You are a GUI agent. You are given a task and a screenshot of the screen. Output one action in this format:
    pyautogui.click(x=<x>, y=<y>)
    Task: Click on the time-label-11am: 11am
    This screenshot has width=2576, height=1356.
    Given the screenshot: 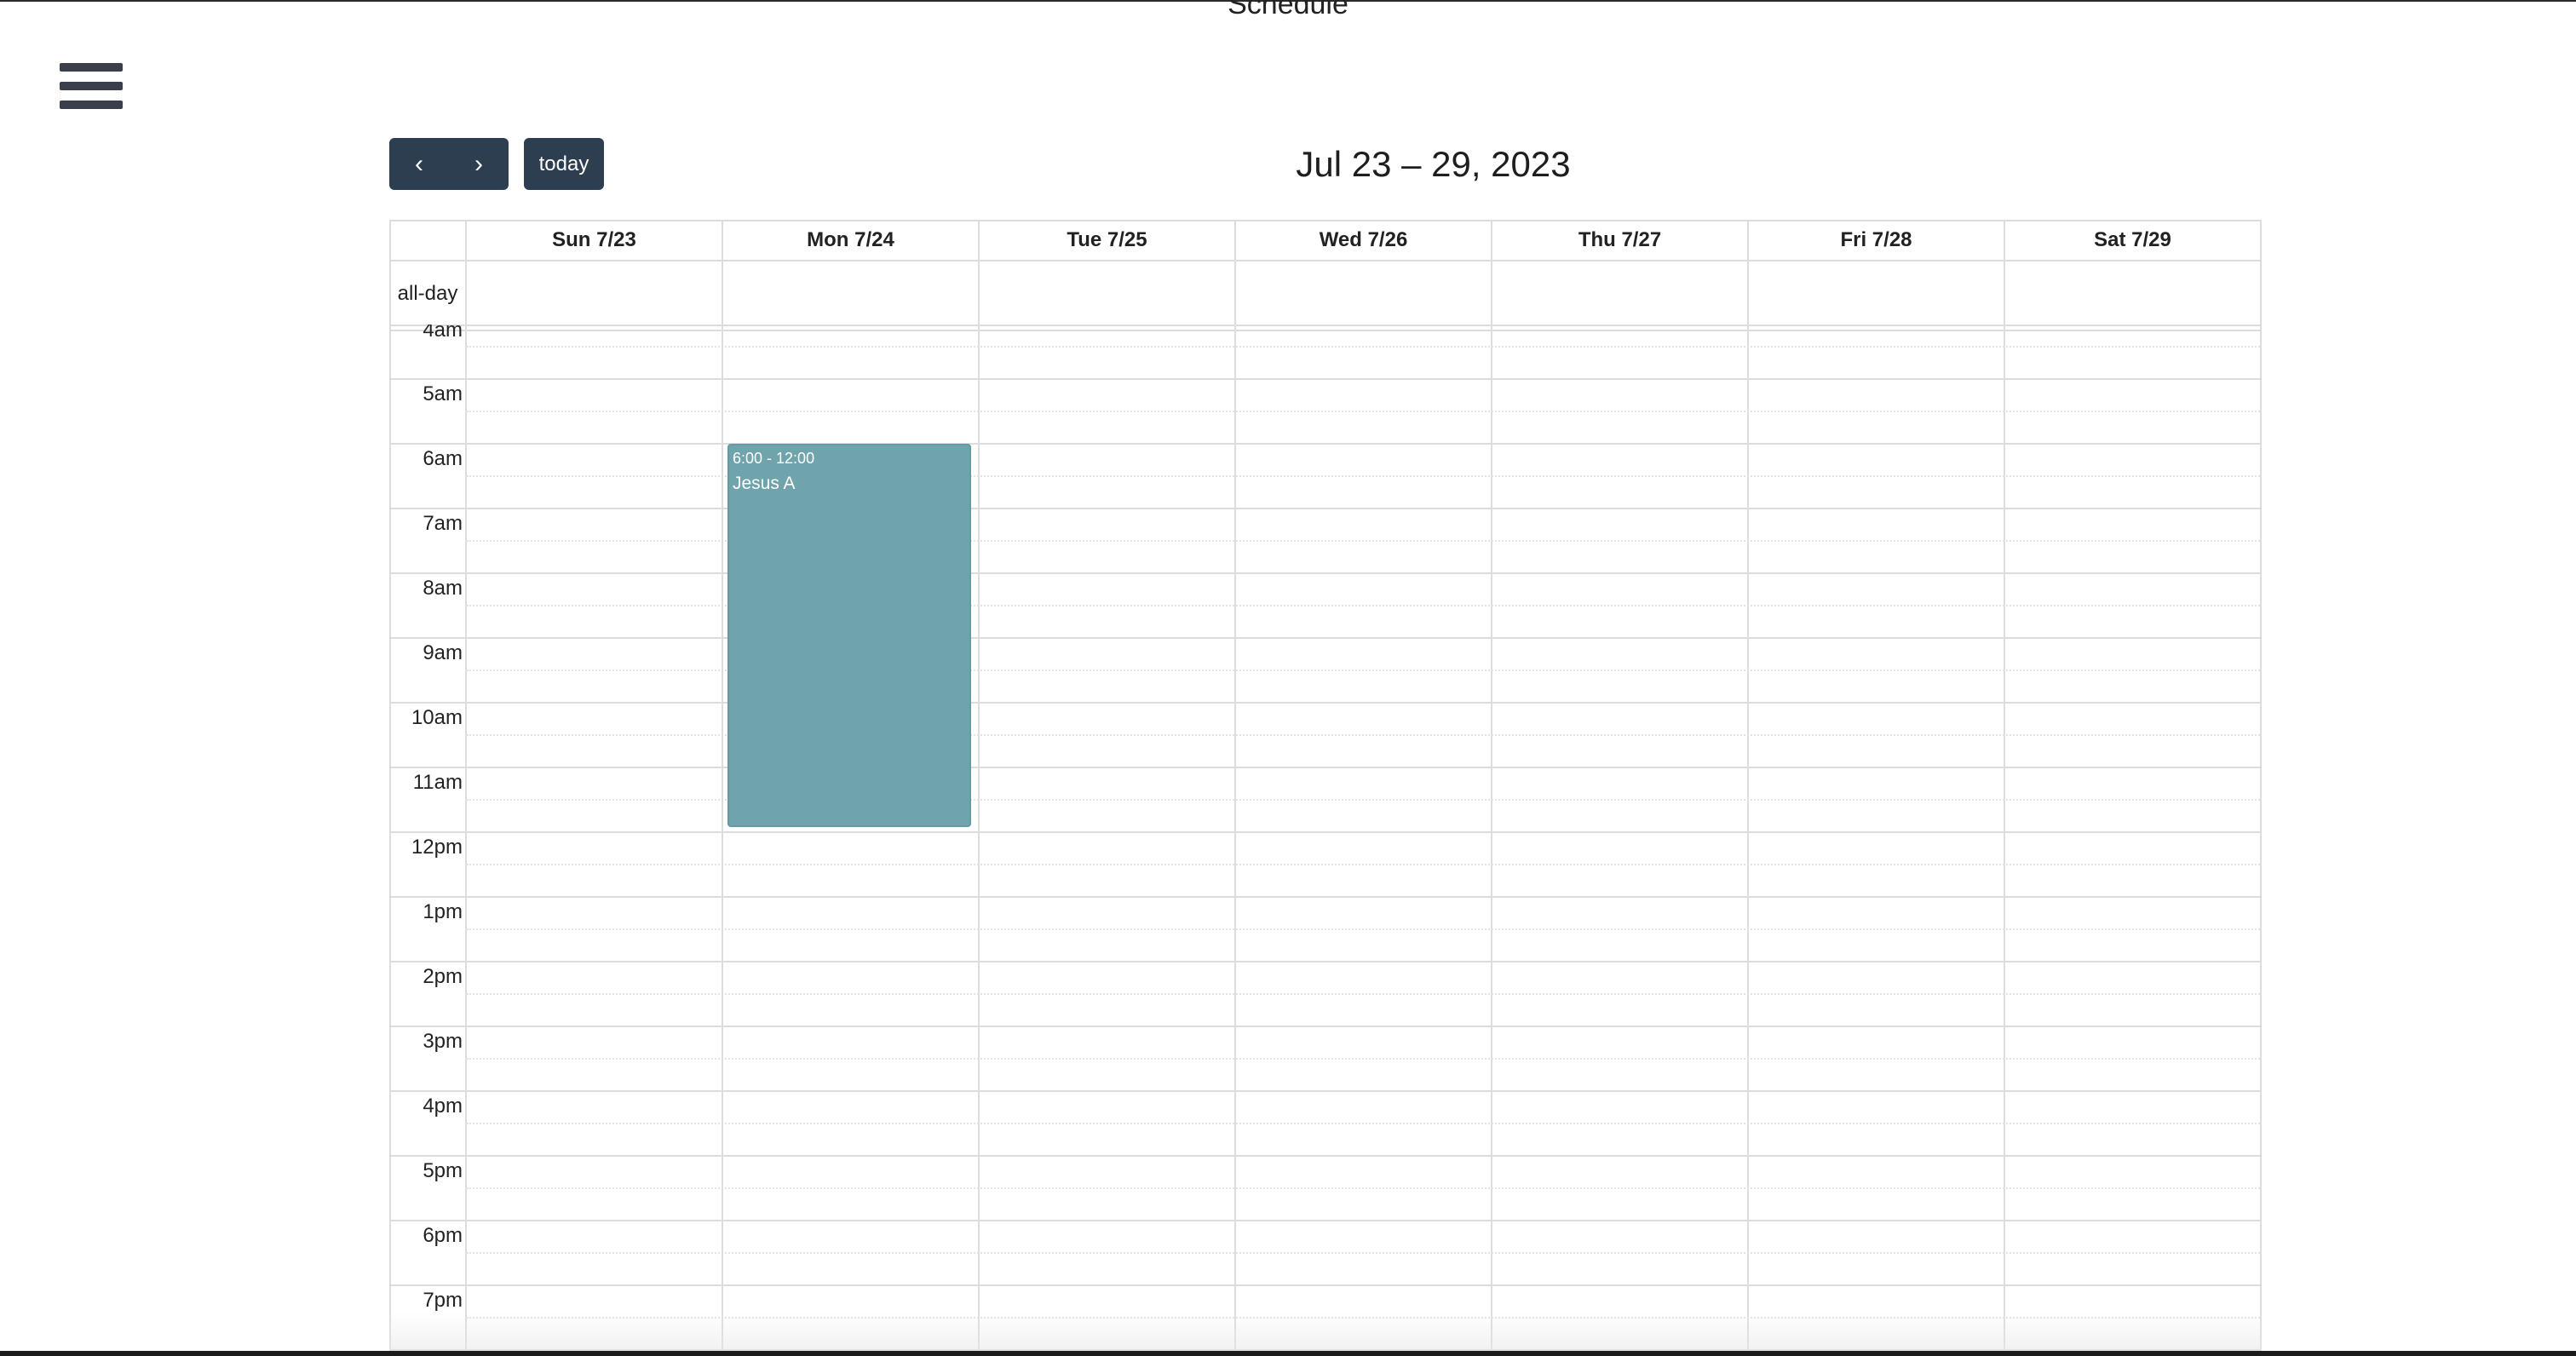 What is the action you would take?
    pyautogui.click(x=437, y=782)
    